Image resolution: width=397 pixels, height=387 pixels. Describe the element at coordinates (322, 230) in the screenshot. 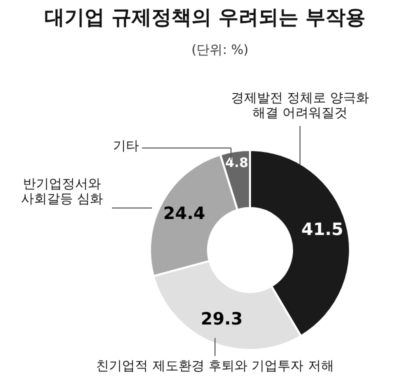

I see `data-label: 41.5` at that location.